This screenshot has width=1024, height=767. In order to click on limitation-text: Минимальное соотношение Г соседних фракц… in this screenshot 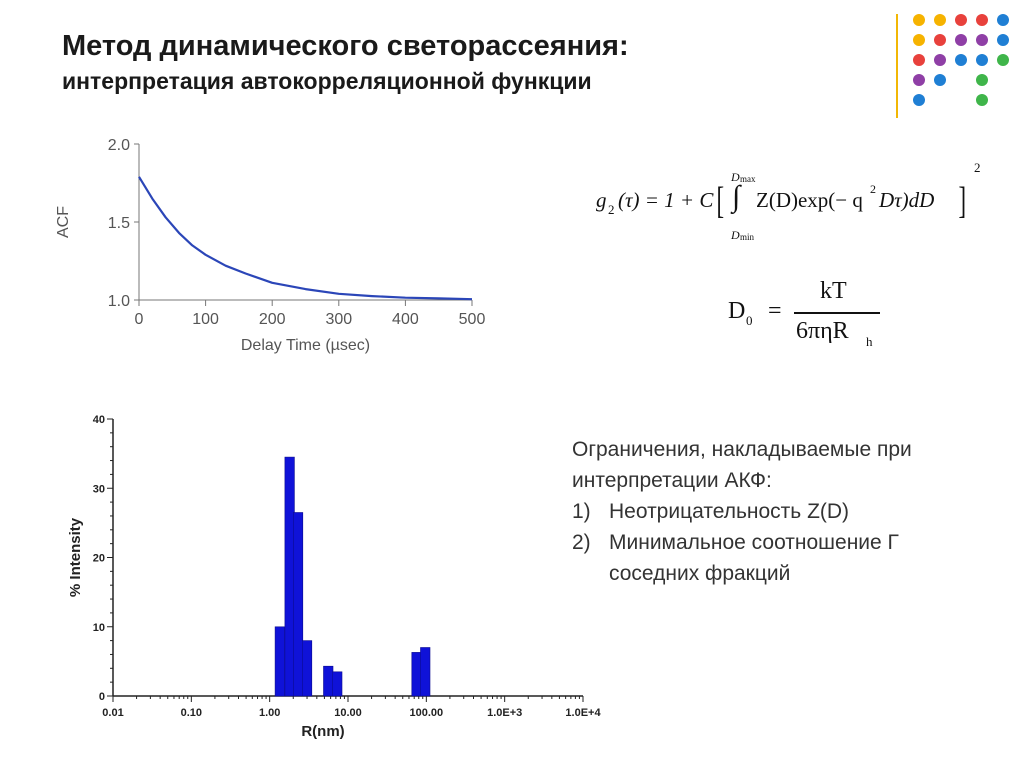, I will do `click(754, 558)`.